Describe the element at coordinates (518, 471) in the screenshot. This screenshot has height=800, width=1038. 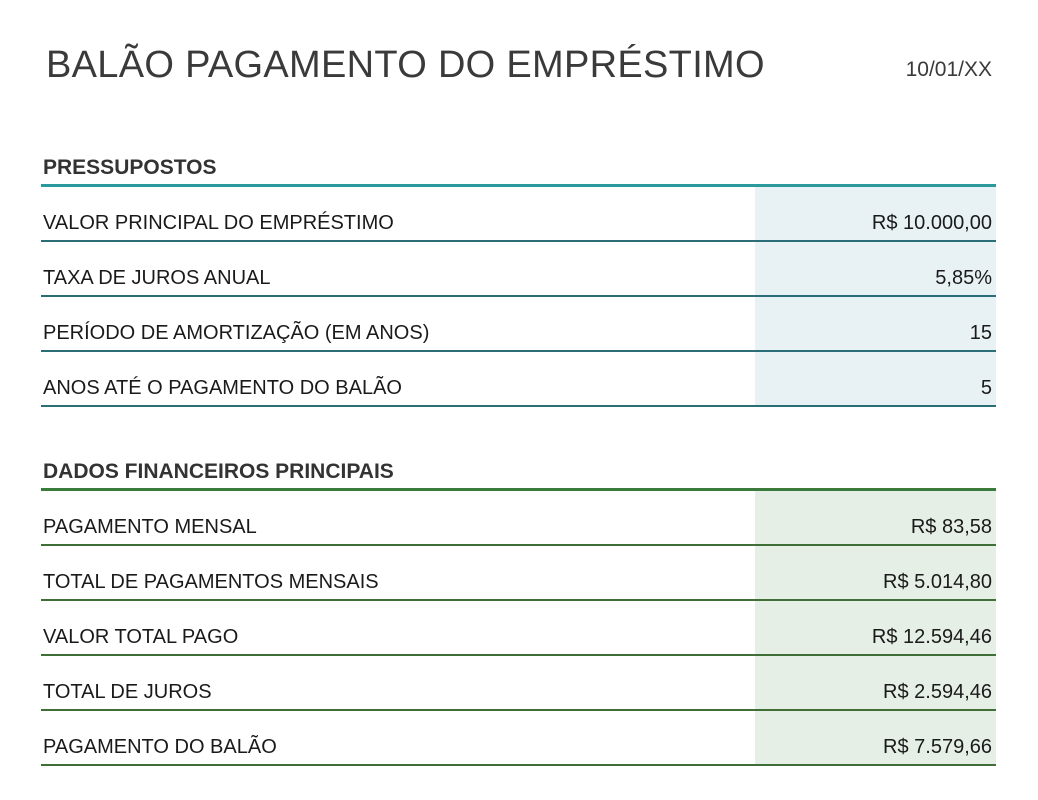
I see `key-financials-heading: DADOS FINANCEIROS PRINCIPAIS` at that location.